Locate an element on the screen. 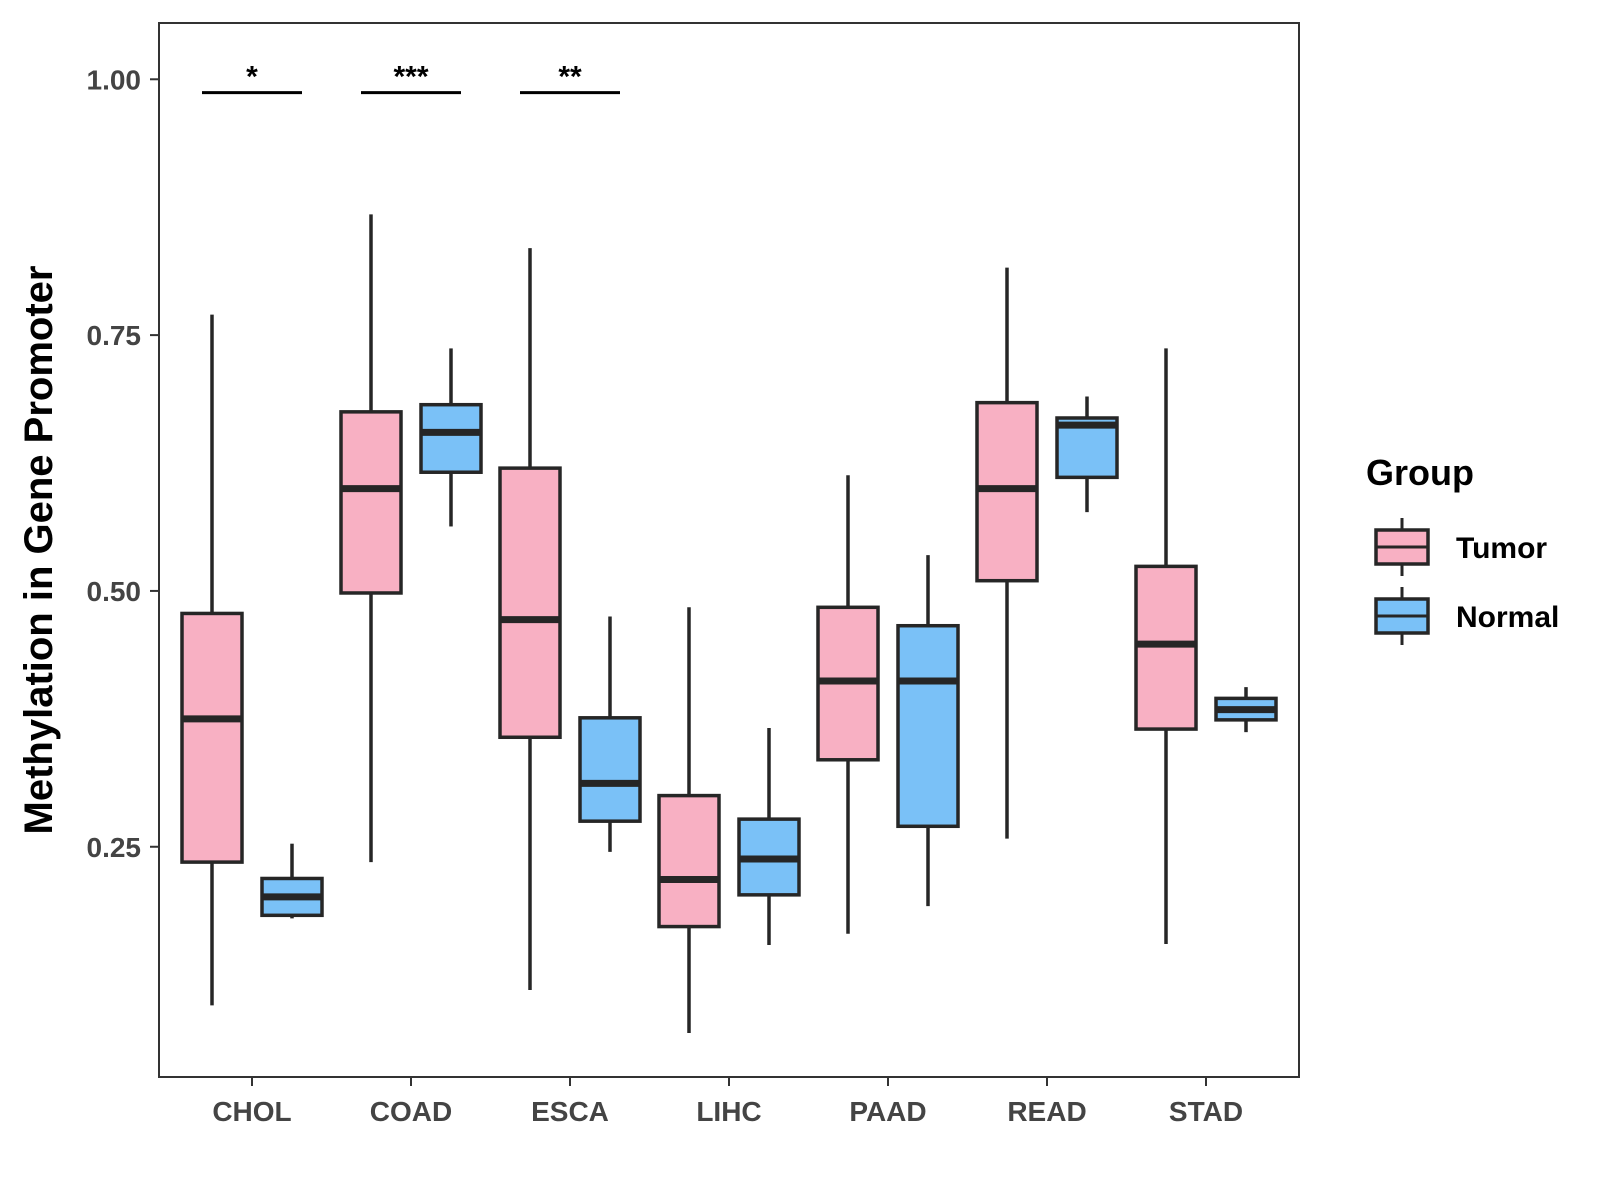 The height and width of the screenshot is (1200, 1600). box-normal-read is located at coordinates (1087, 454).